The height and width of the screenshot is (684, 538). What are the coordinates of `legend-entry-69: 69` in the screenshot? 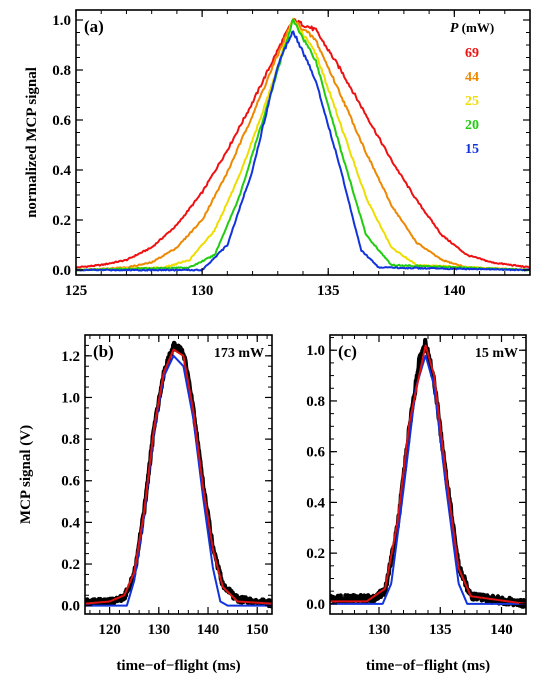 It's located at (472, 53).